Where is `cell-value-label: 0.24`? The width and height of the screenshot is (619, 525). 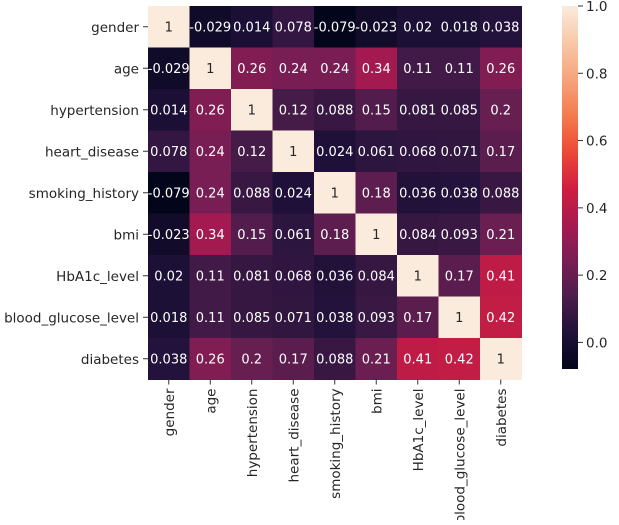
cell-value-label: 0.24 is located at coordinates (210, 193).